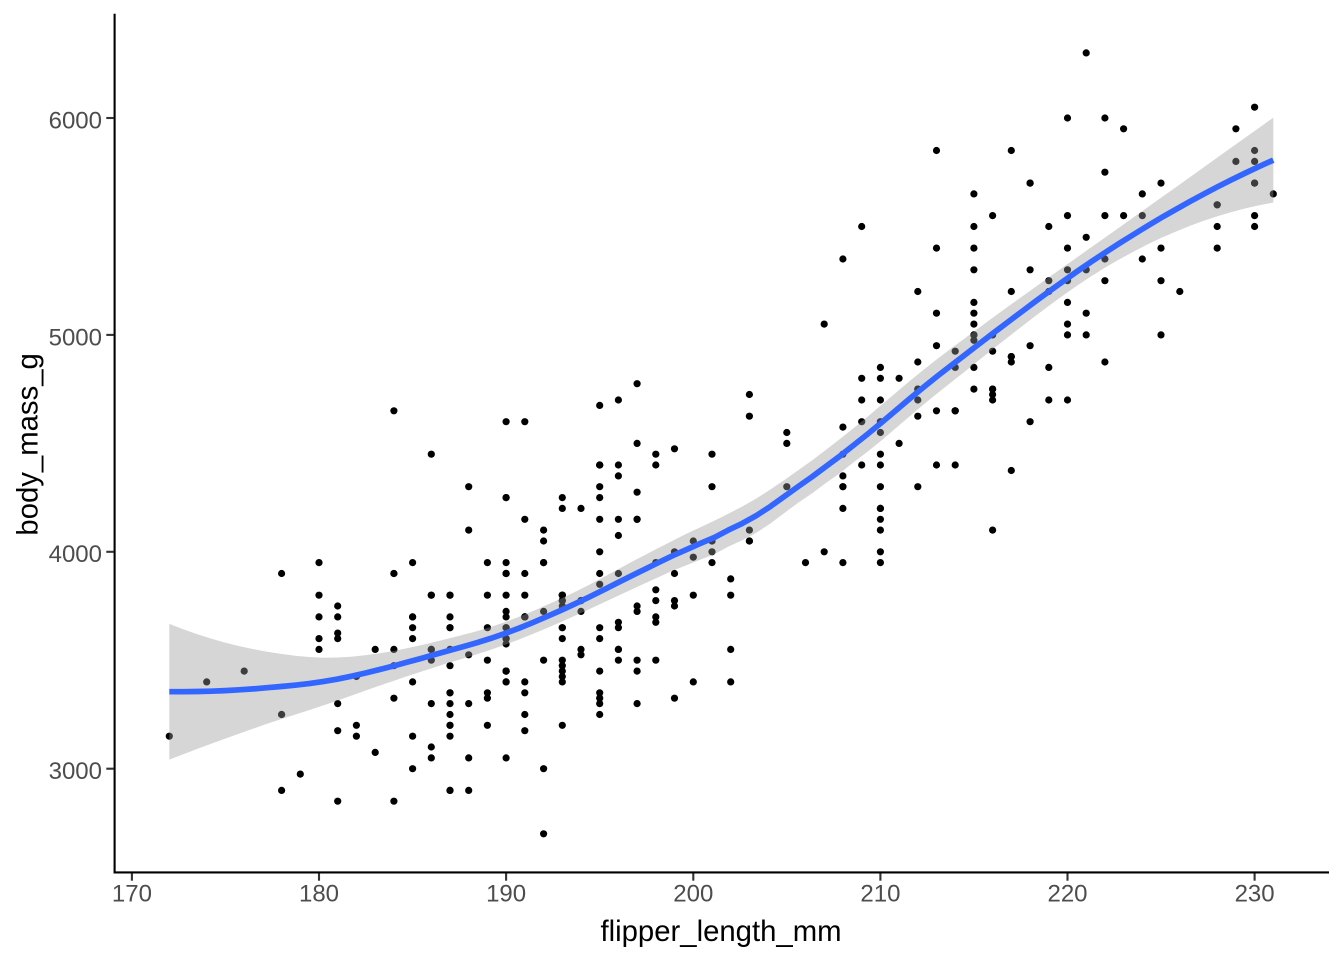  I want to click on svg-text: 190, so click(506, 894).